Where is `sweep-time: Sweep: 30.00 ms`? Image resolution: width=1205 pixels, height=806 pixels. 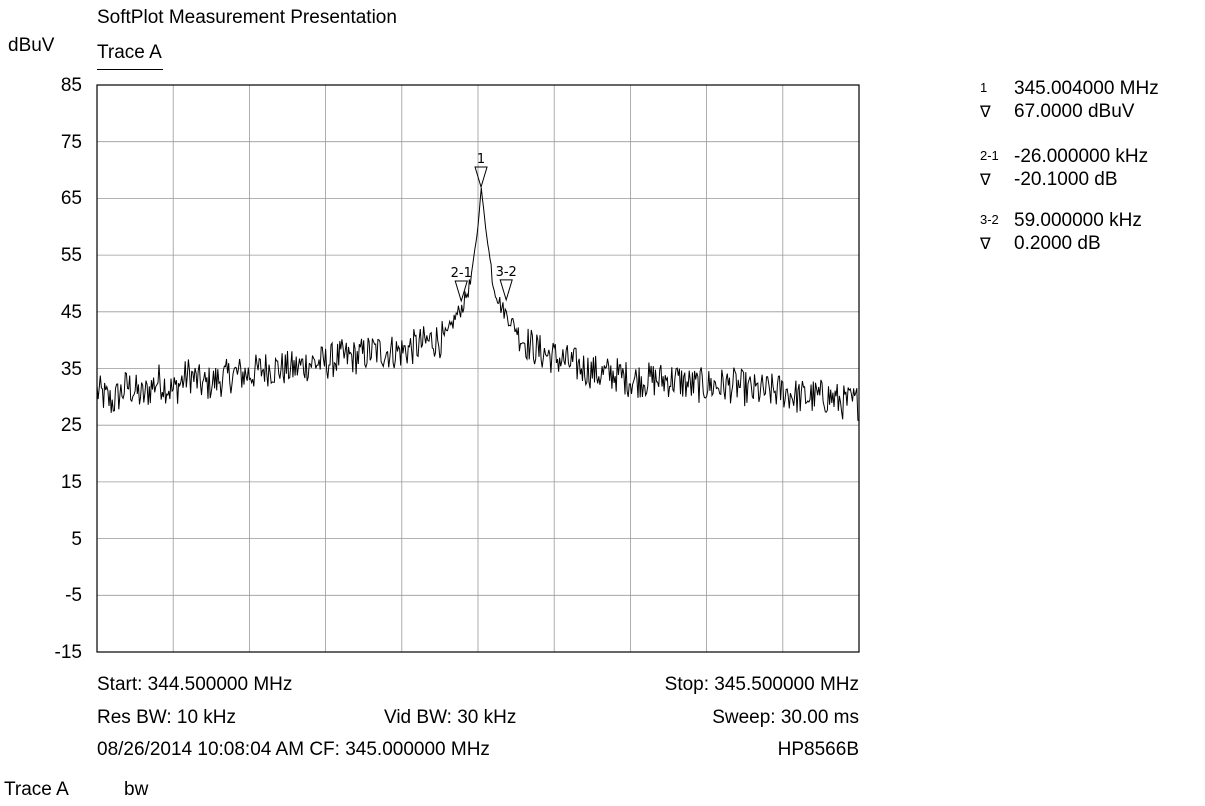 sweep-time: Sweep: 30.00 ms is located at coordinates (785, 717).